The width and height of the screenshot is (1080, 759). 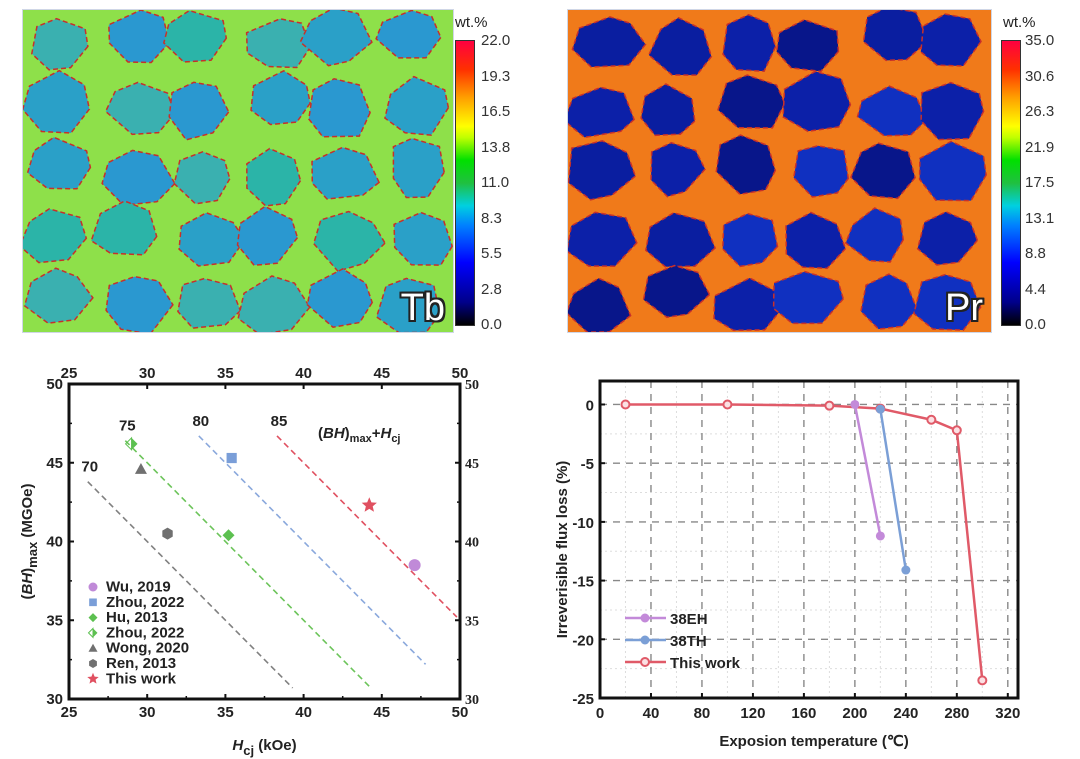 What do you see at coordinates (359, 435) in the screenshot?
I see `sum-annotation: (BH)max+Hcj` at bounding box center [359, 435].